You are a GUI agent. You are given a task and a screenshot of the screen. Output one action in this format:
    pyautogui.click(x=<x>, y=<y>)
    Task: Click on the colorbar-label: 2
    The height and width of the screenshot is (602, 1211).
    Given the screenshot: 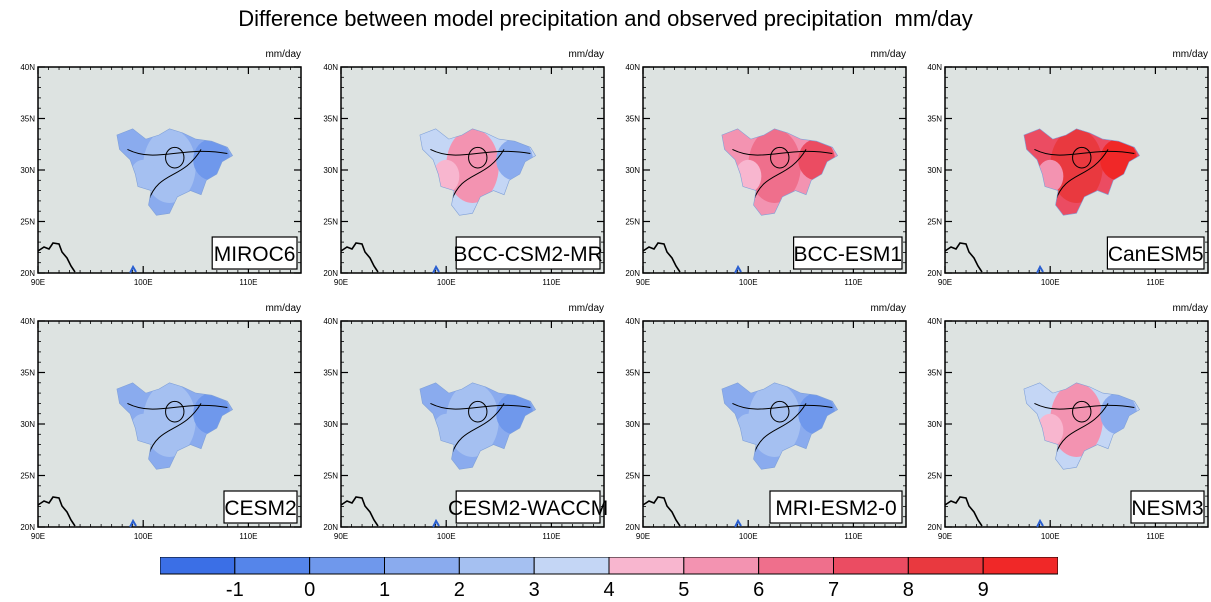 What is the action you would take?
    pyautogui.click(x=459, y=590)
    